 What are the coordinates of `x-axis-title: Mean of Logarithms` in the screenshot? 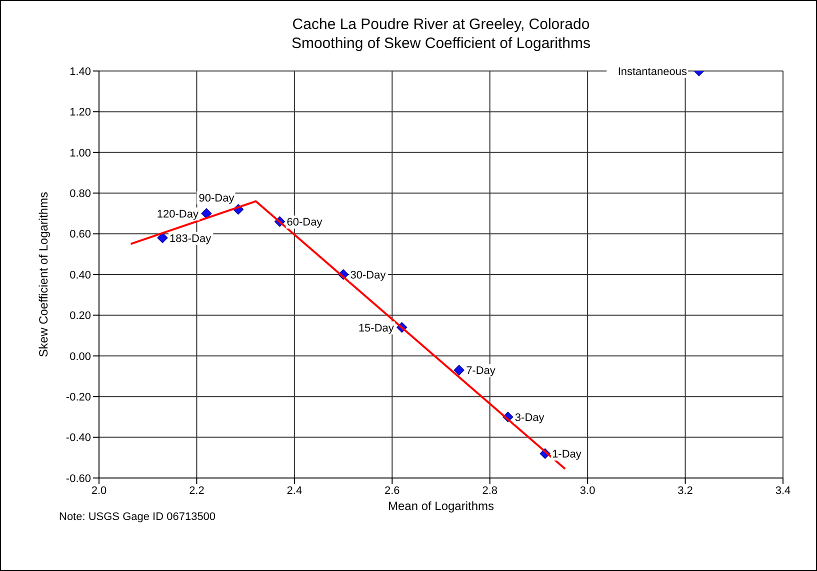 It's located at (441, 506).